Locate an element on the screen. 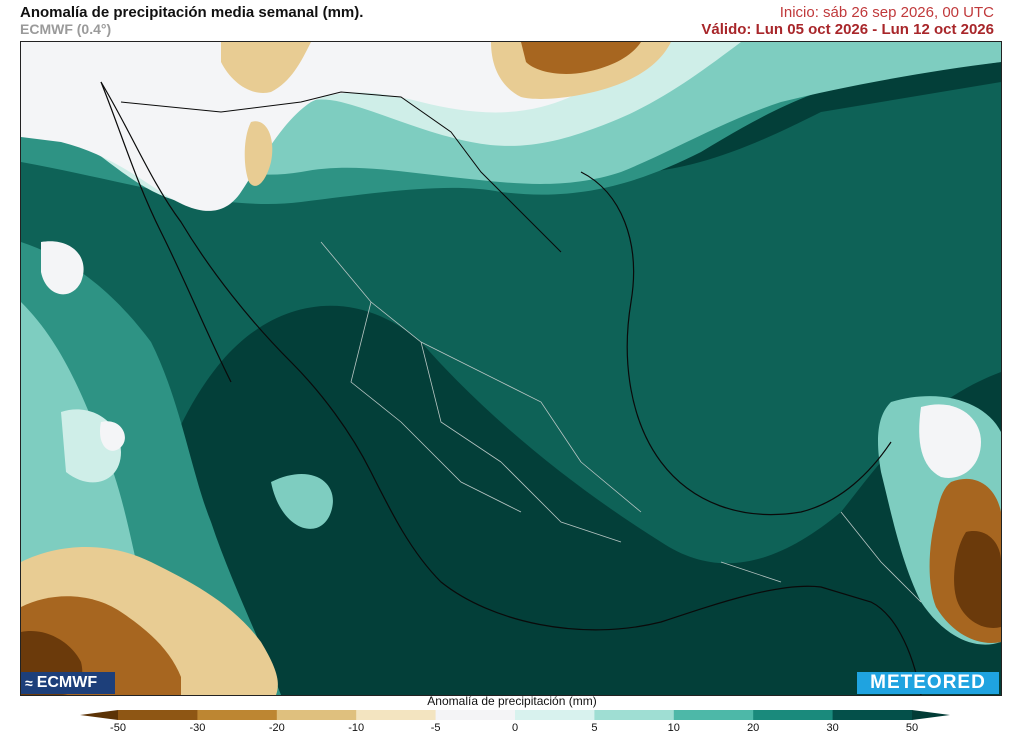 The width and height of the screenshot is (1024, 736). ecmwf-logo-text: ECMWF is located at coordinates (67, 682).